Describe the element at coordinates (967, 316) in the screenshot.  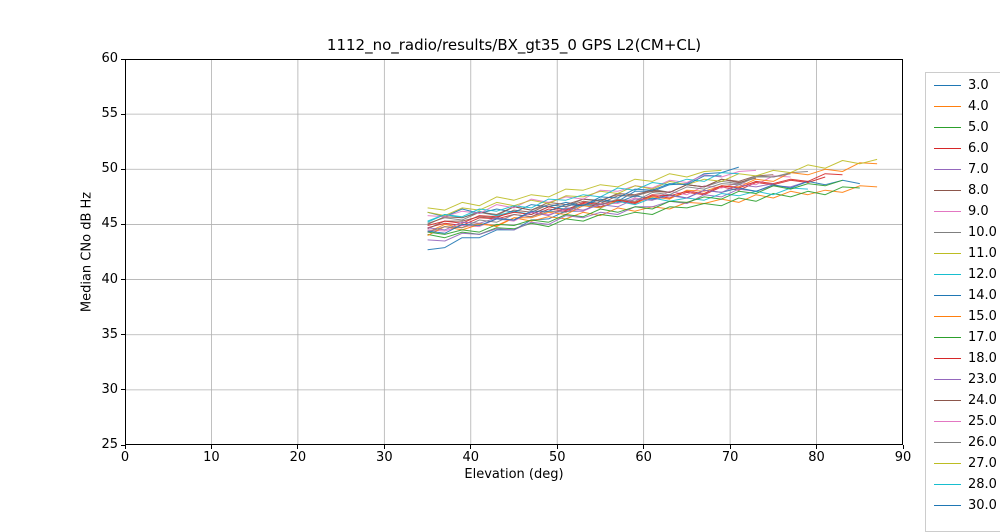
I see `legend-item-15.0: 15.0` at that location.